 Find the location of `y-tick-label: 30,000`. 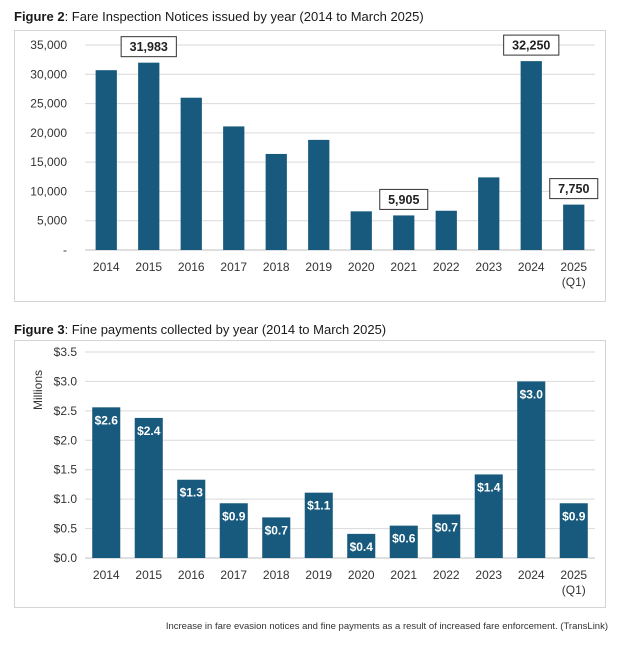

y-tick-label: 30,000 is located at coordinates (48, 74).